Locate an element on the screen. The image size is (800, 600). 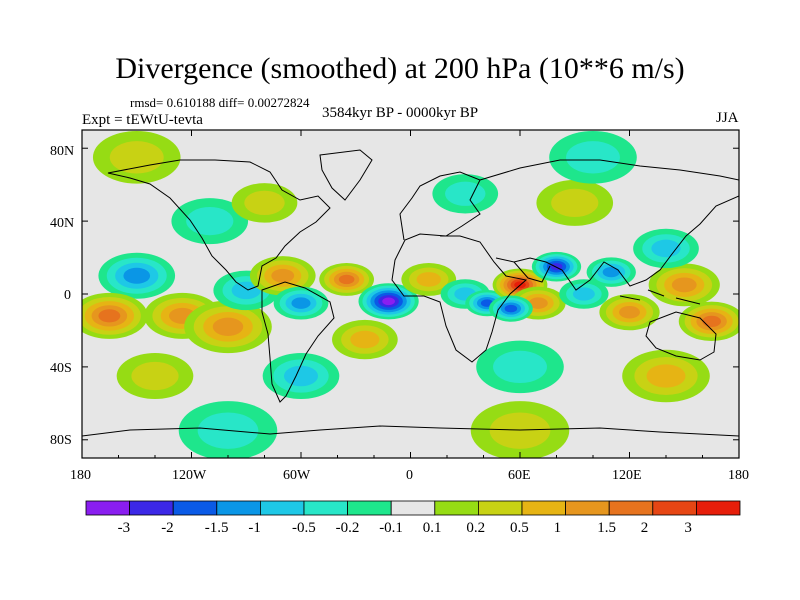
x-tick-label: 0 is located at coordinates (409, 475).